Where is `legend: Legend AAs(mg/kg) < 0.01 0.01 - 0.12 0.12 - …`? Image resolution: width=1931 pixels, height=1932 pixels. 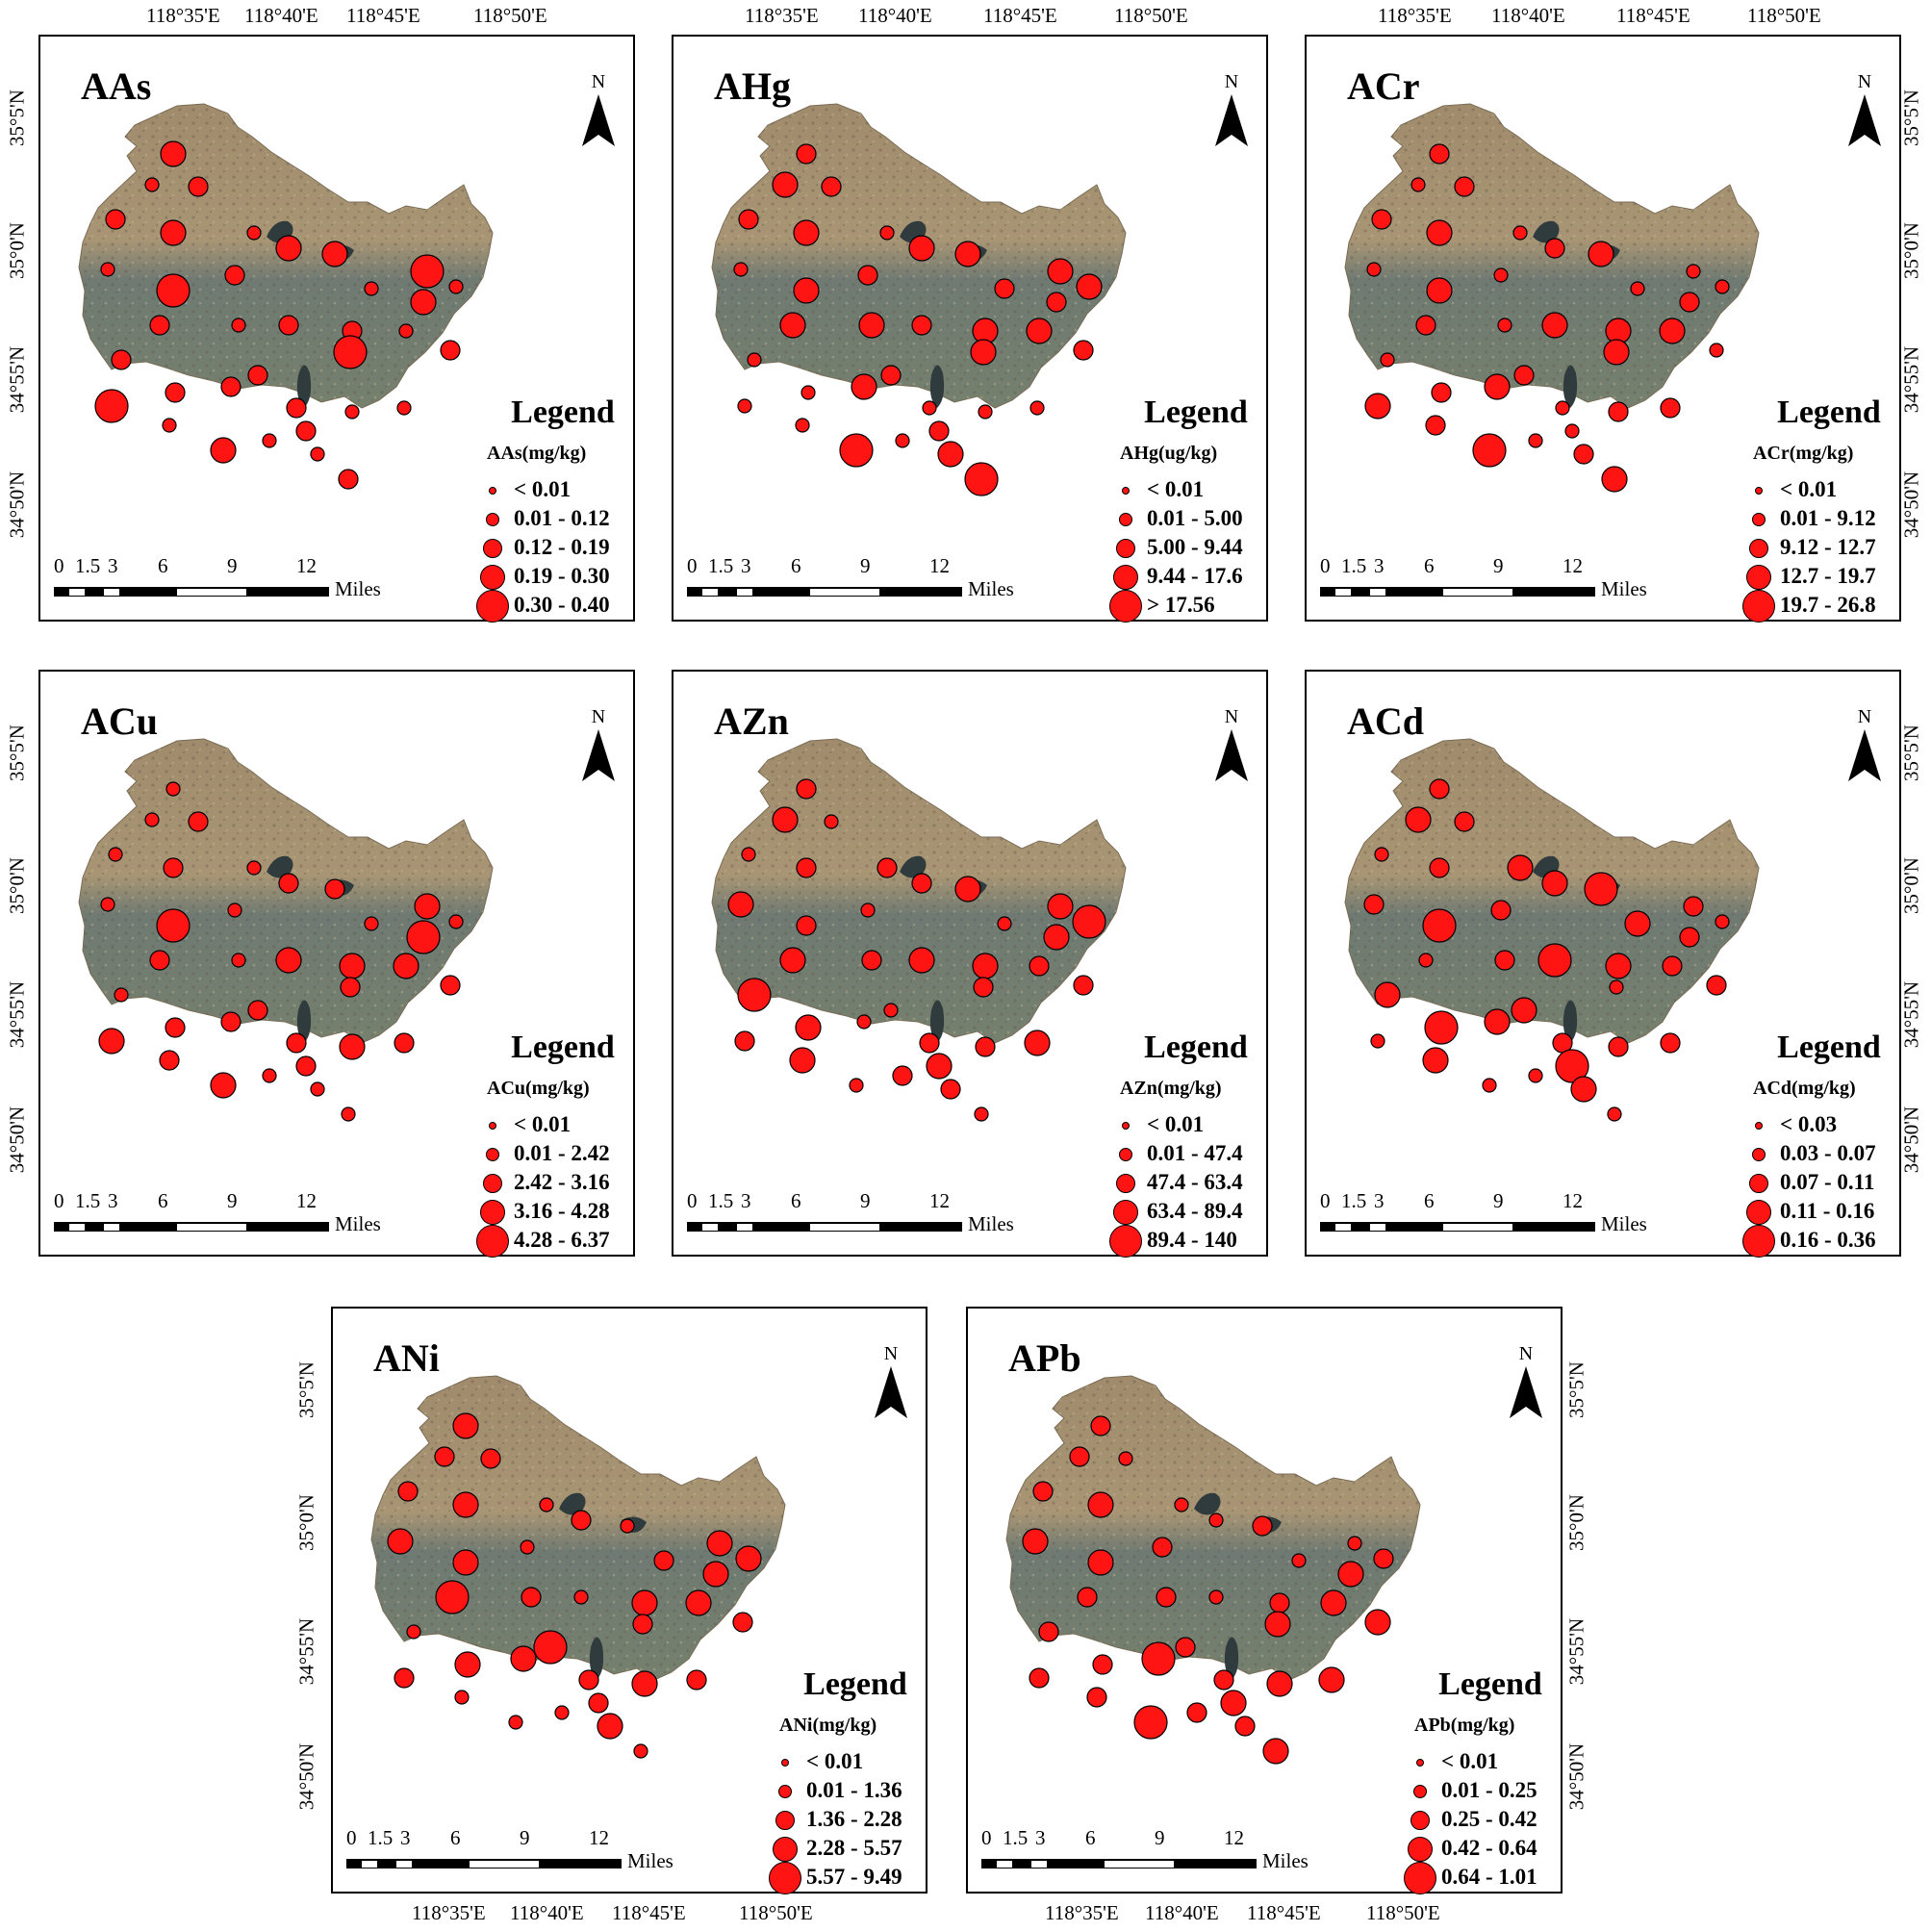 legend: Legend AAs(mg/kg) < 0.01 0.01 - 0.12 0.12 - … is located at coordinates (555, 508).